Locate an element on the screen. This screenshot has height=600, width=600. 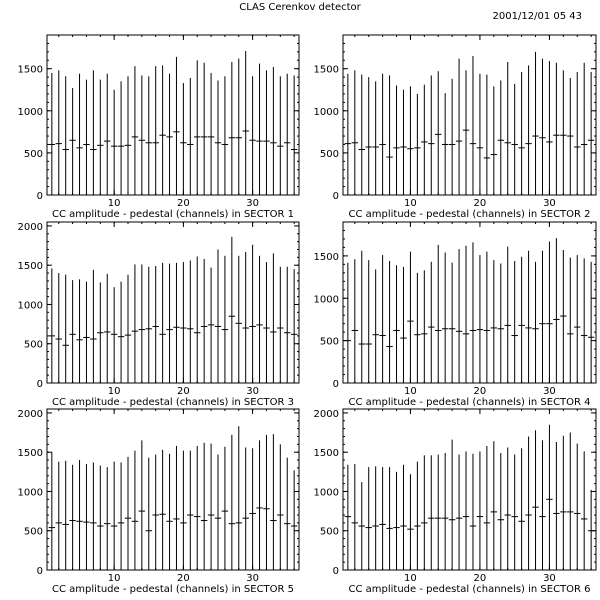
page-title: CLAS Cerenkov detector is located at coordinates (300, 7).